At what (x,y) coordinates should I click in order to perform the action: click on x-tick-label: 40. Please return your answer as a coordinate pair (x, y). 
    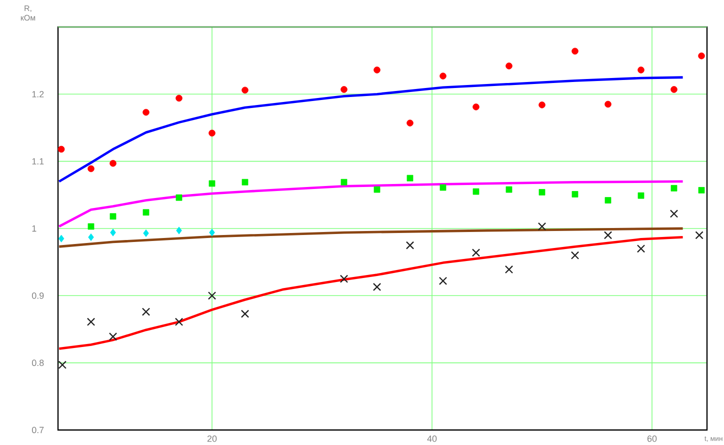
    Looking at the image, I should click on (432, 438).